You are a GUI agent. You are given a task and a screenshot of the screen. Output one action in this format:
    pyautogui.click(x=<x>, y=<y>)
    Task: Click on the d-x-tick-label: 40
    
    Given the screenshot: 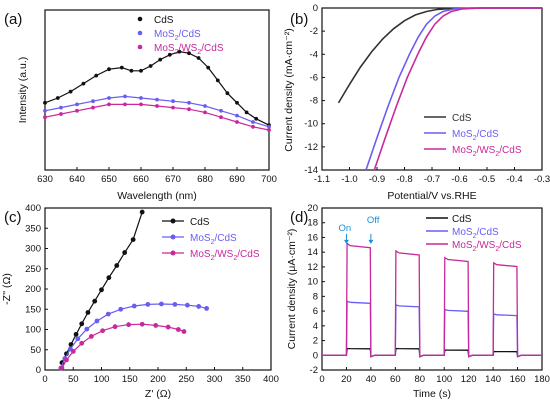 What is the action you would take?
    pyautogui.click(x=371, y=379)
    